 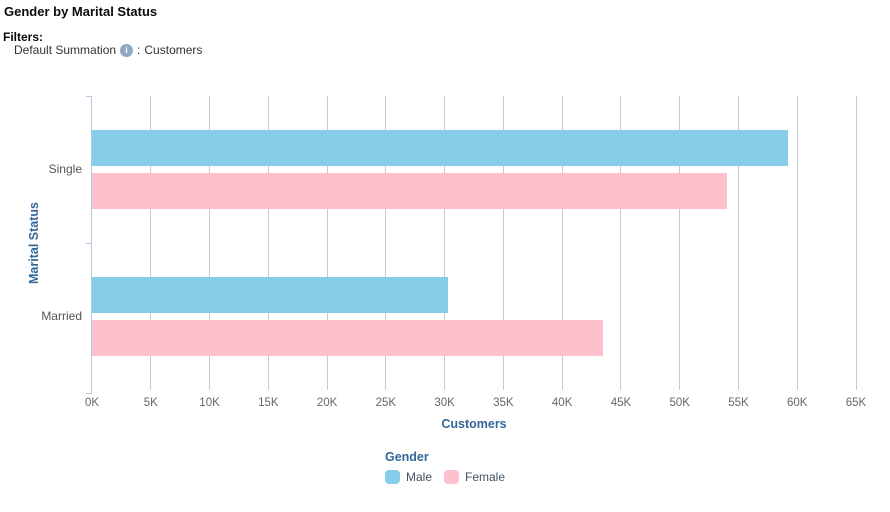 What do you see at coordinates (23, 37) in the screenshot?
I see `filters-label: Filters:` at bounding box center [23, 37].